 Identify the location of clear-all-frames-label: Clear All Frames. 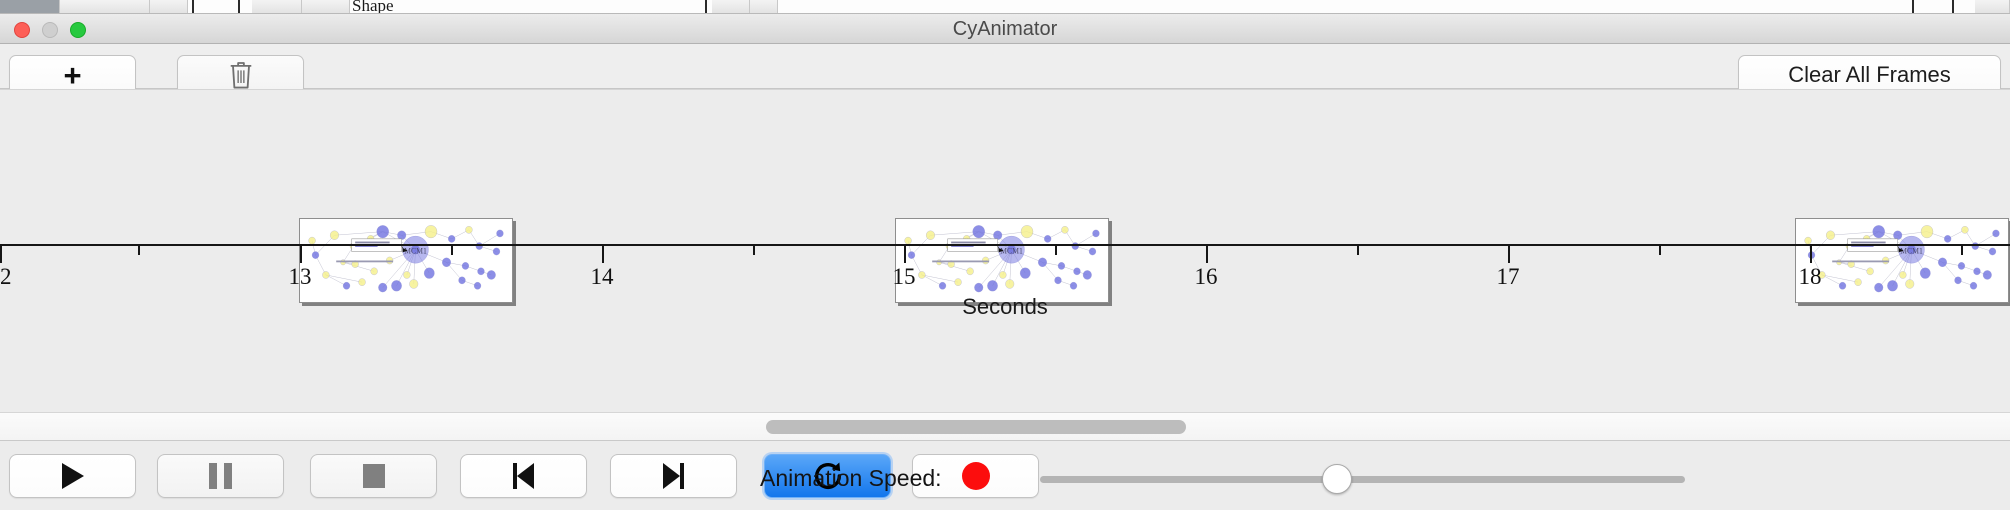
(1869, 74).